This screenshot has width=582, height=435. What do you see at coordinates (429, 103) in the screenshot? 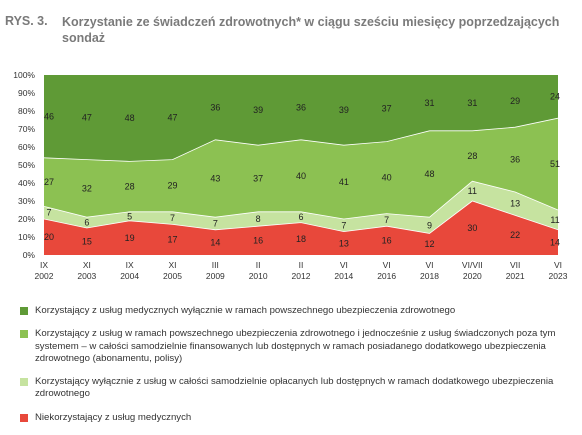
I see `data-label: 31` at bounding box center [429, 103].